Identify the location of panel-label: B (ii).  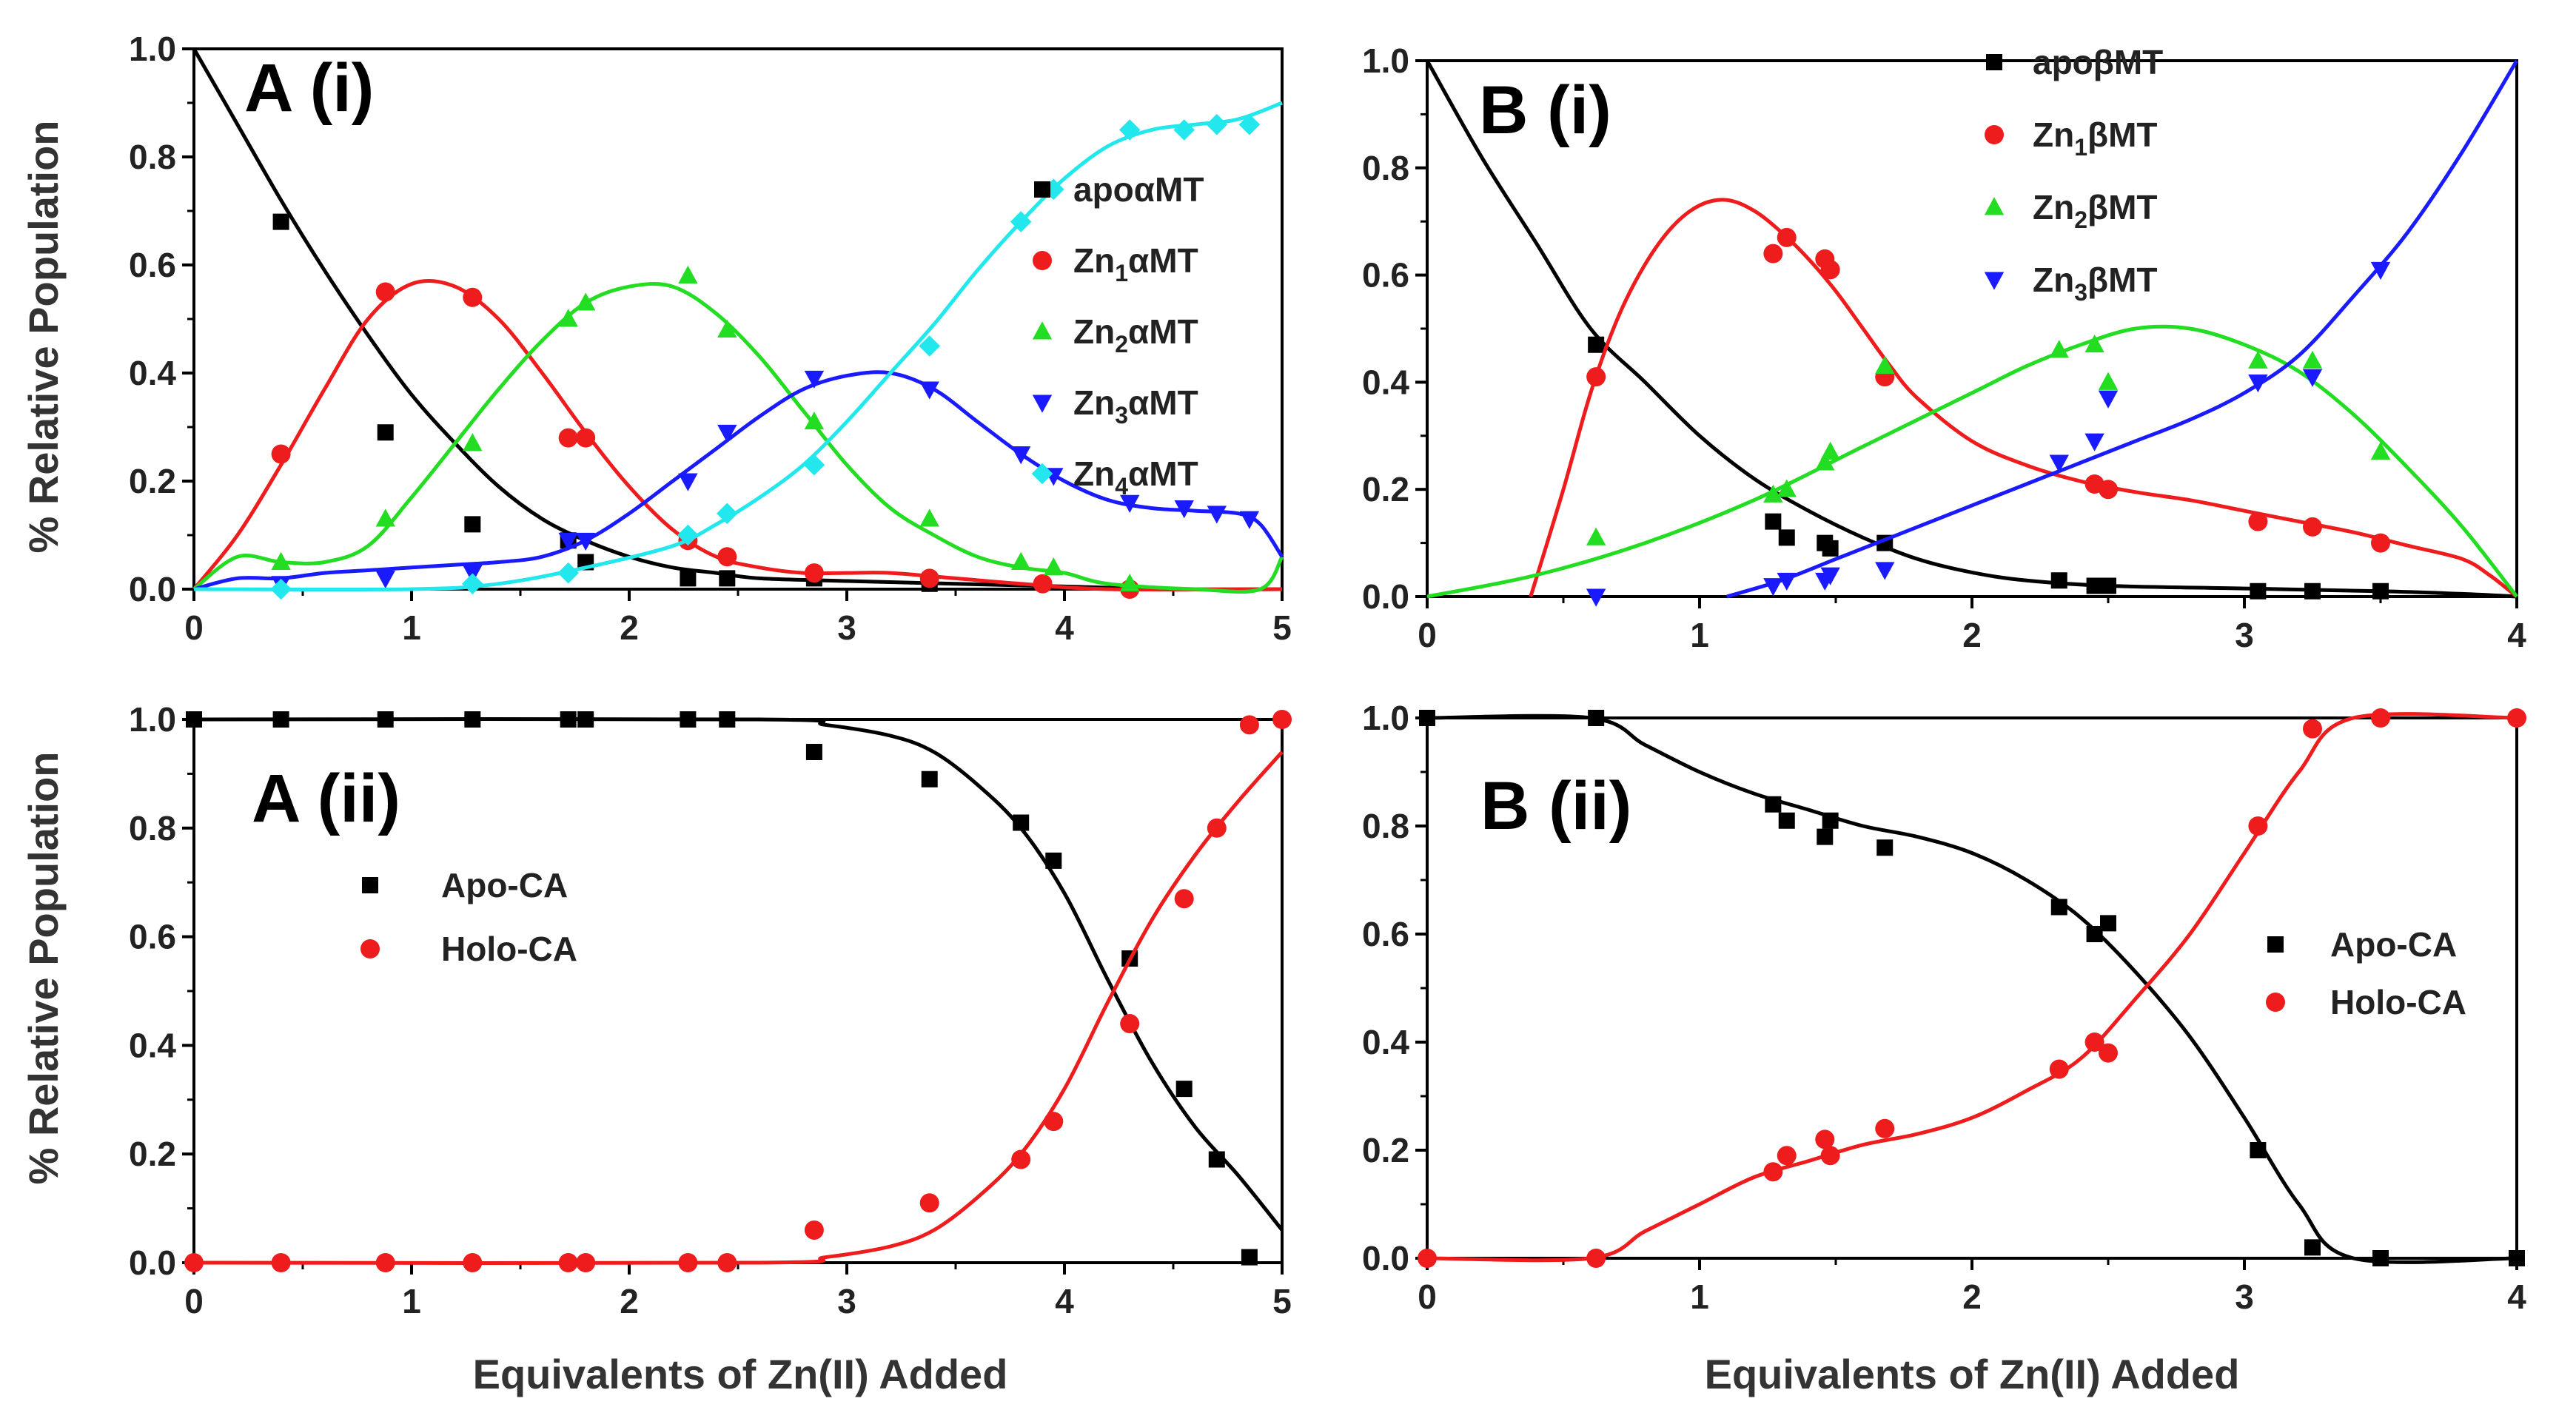
(1555, 806).